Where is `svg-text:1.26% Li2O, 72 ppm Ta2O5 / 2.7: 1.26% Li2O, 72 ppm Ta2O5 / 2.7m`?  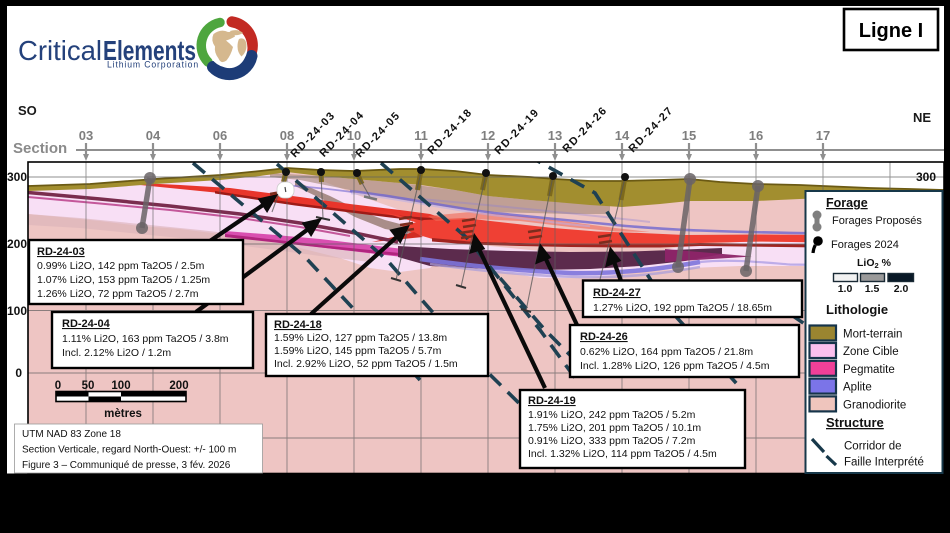 svg-text:1.26% Li2O, 72 ppm Ta2O5 / 2.7: 1.26% Li2O, 72 ppm Ta2O5 / 2.7m is located at coordinates (118, 294).